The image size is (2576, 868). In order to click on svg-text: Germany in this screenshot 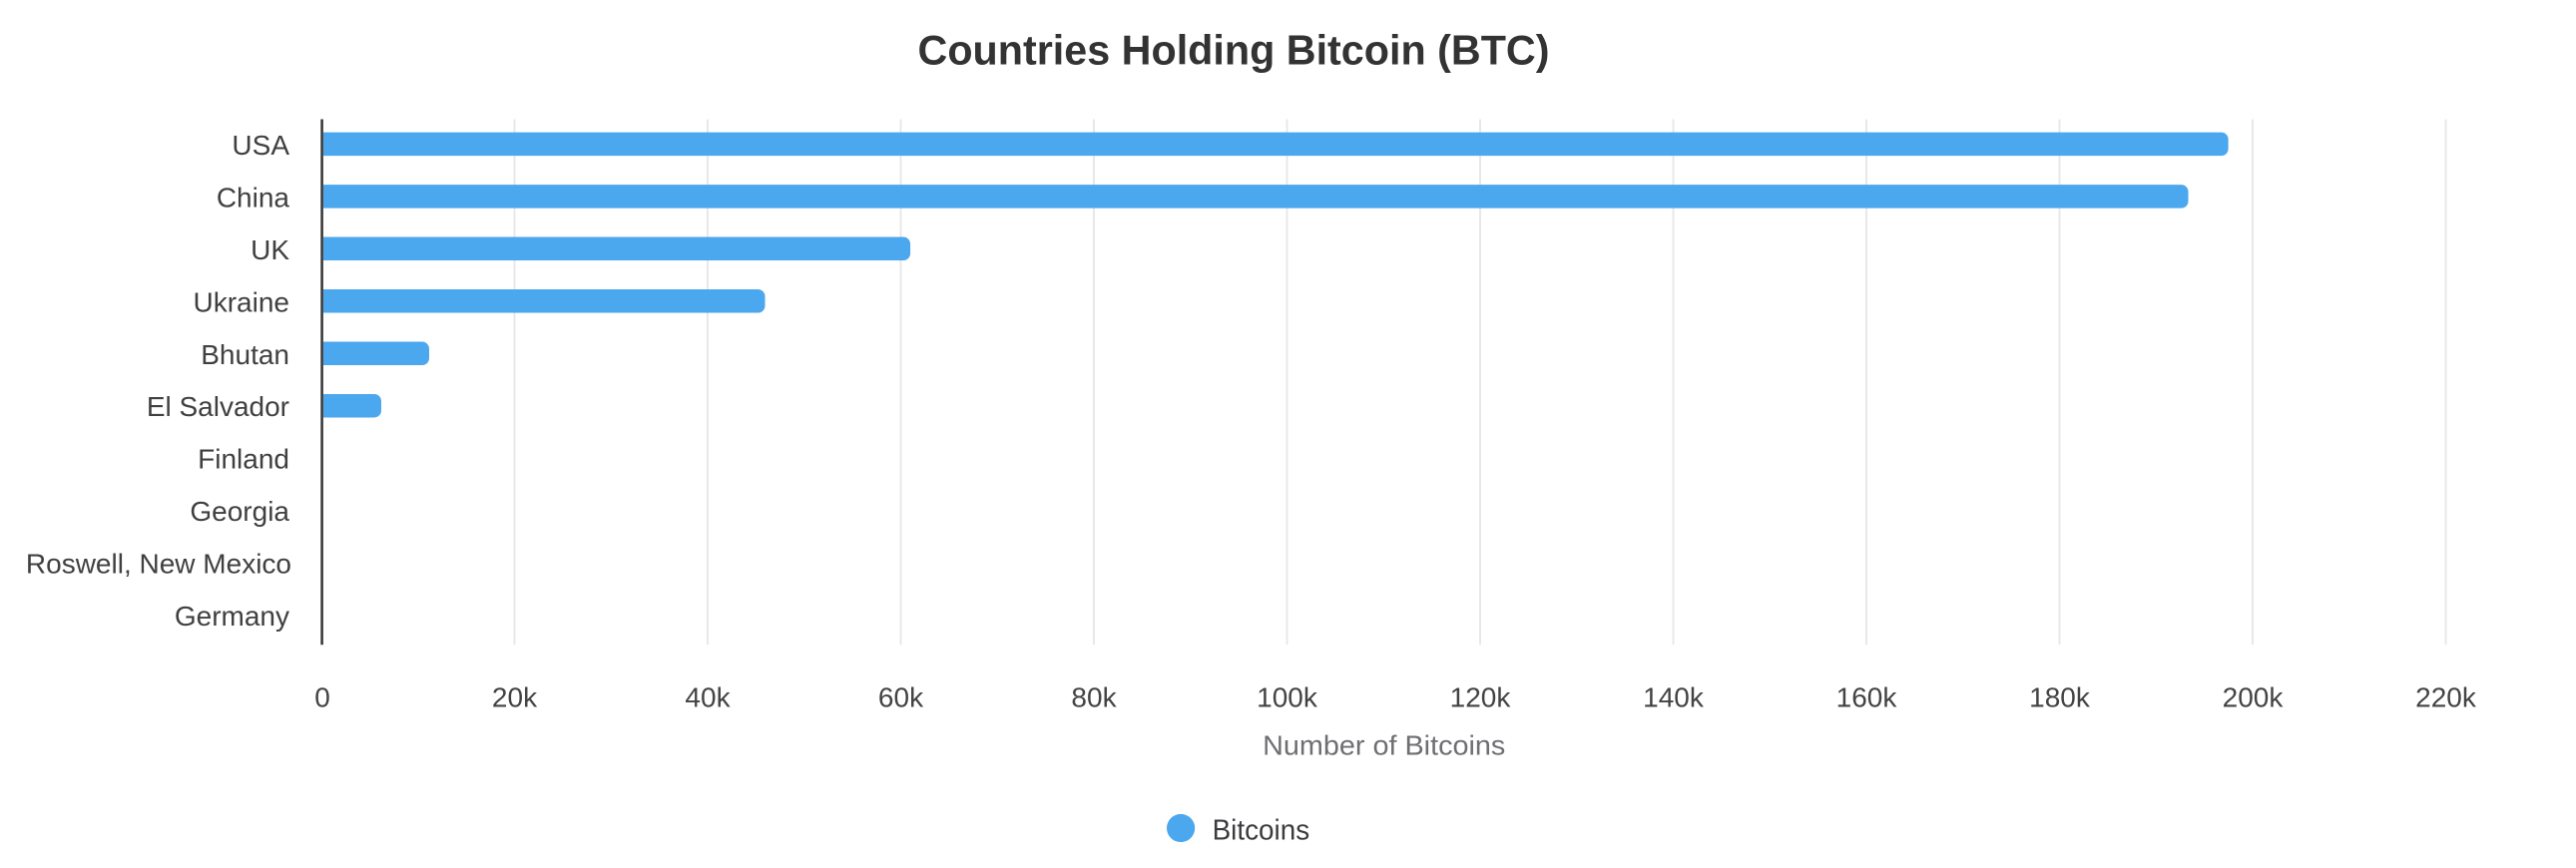, I will do `click(232, 616)`.